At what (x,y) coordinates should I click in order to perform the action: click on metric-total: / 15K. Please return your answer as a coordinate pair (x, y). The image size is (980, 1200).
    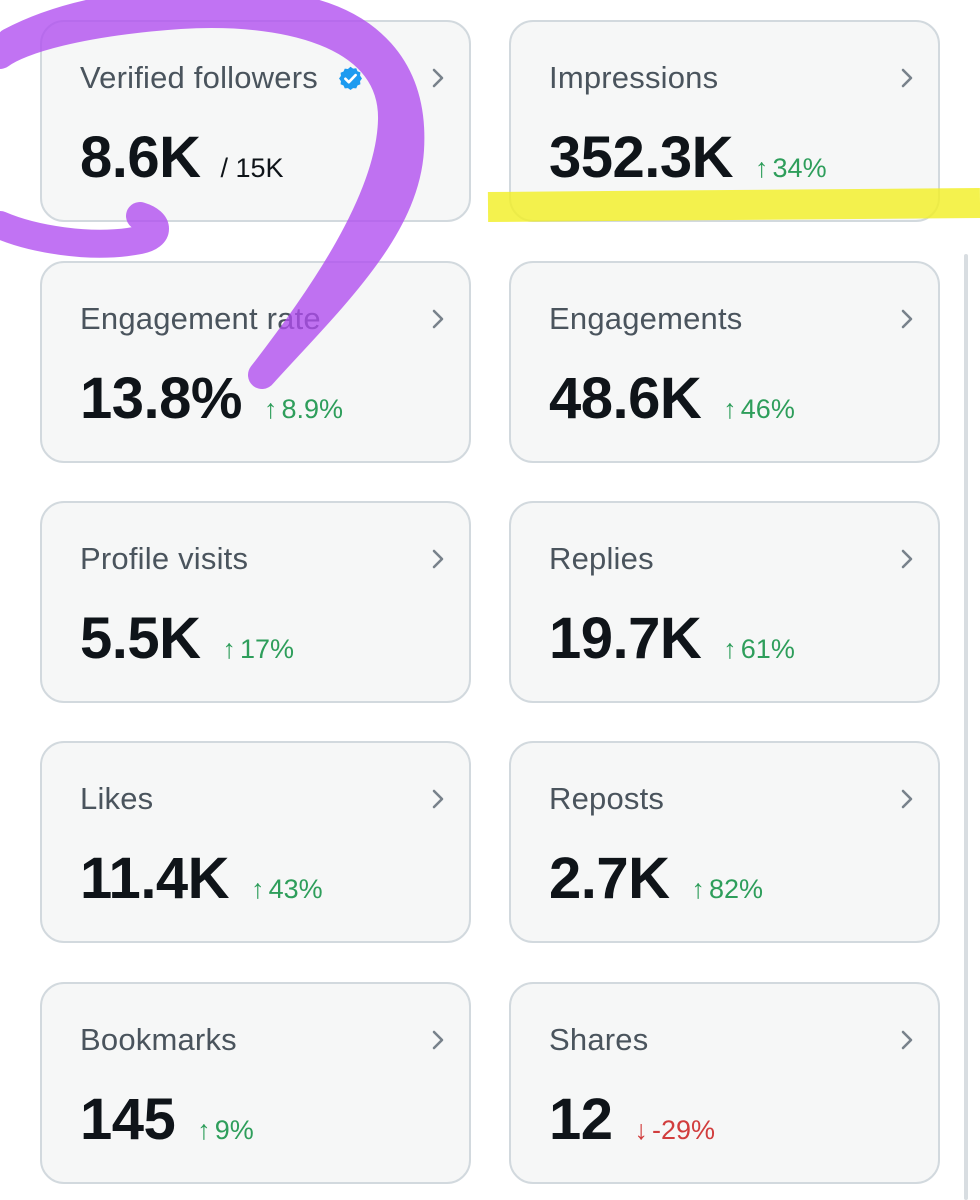
    Looking at the image, I should click on (252, 168).